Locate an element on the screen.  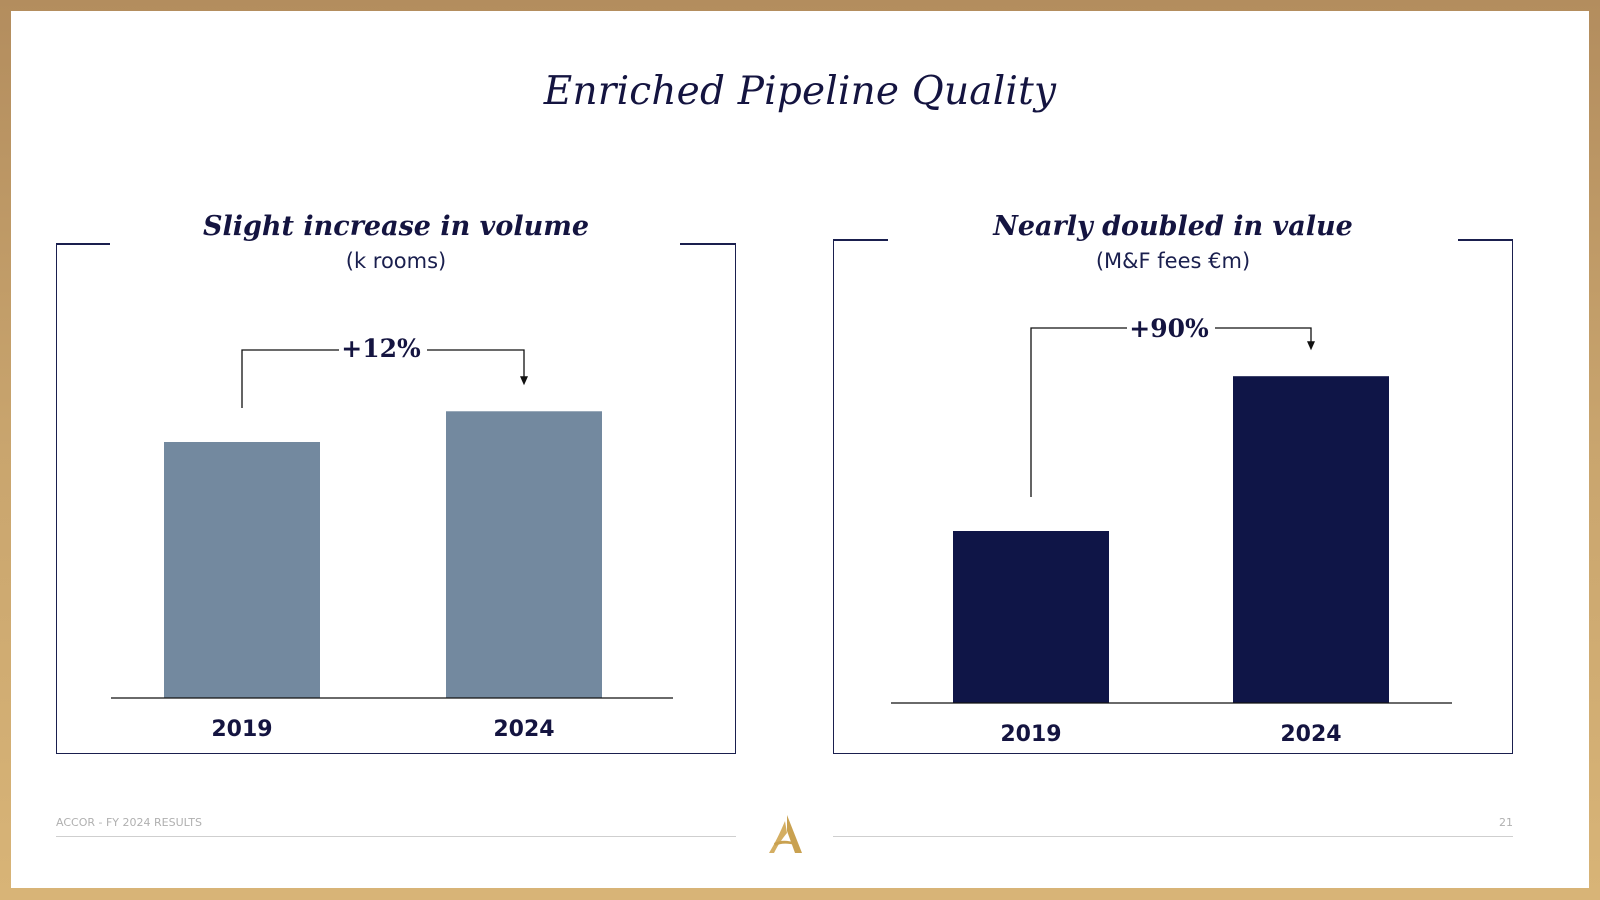
change-label: +12% is located at coordinates (381, 348).